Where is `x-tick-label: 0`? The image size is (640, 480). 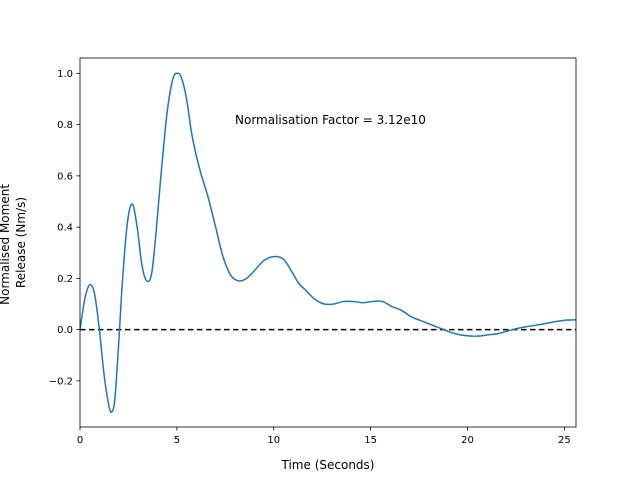 x-tick-label: 0 is located at coordinates (80, 440).